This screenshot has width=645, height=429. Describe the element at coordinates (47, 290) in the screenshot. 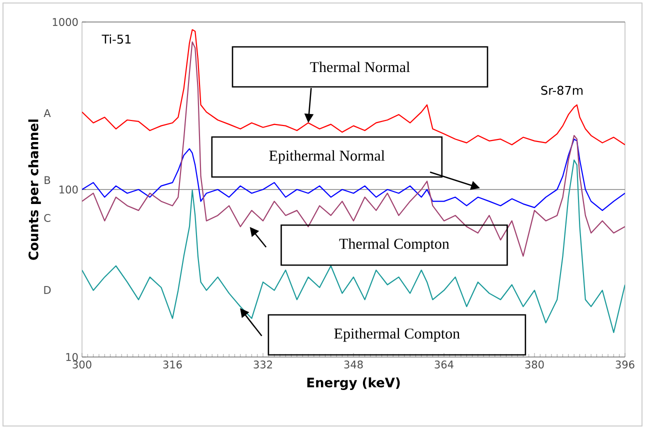

I see `text: D` at that location.